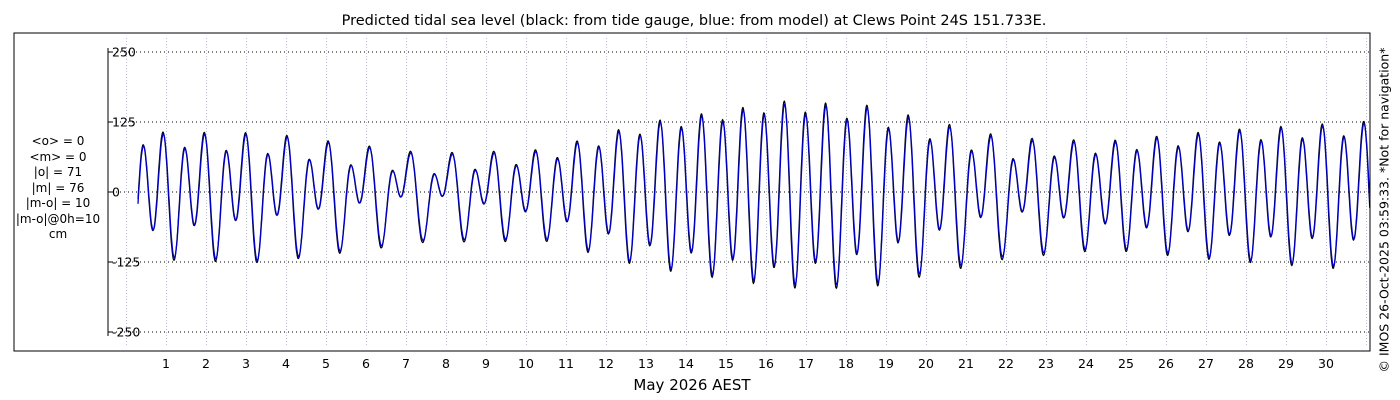  Describe the element at coordinates (692, 385) in the screenshot. I see `x-axis-label: May 2026 AEST` at that location.